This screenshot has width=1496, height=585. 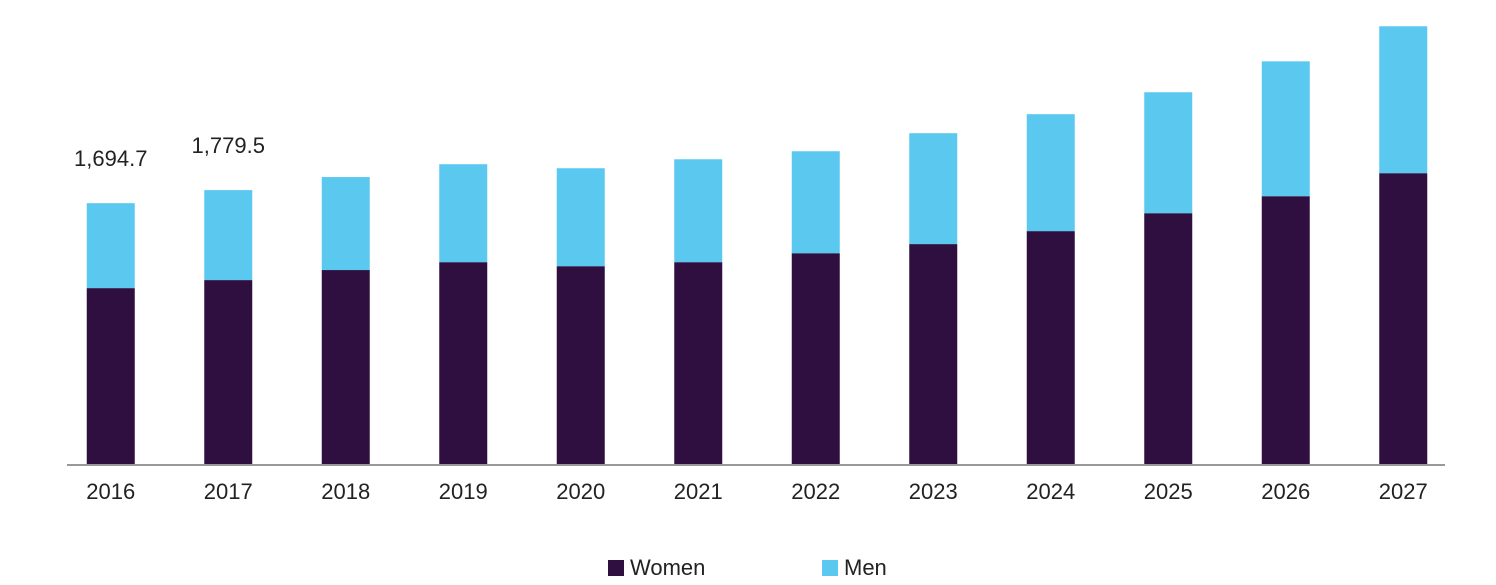 I want to click on x-tick-label: 2019, so click(x=463, y=491).